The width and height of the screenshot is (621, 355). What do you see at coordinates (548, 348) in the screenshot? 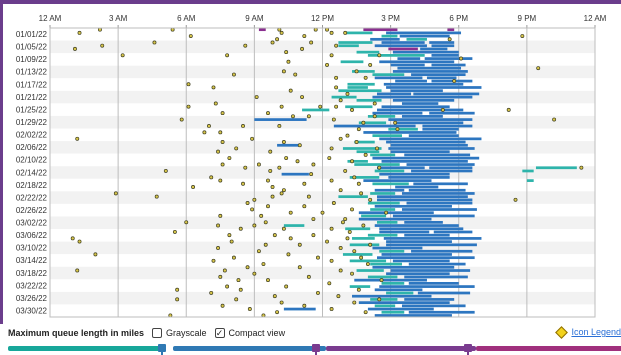
I see `slider-segment` at bounding box center [548, 348].